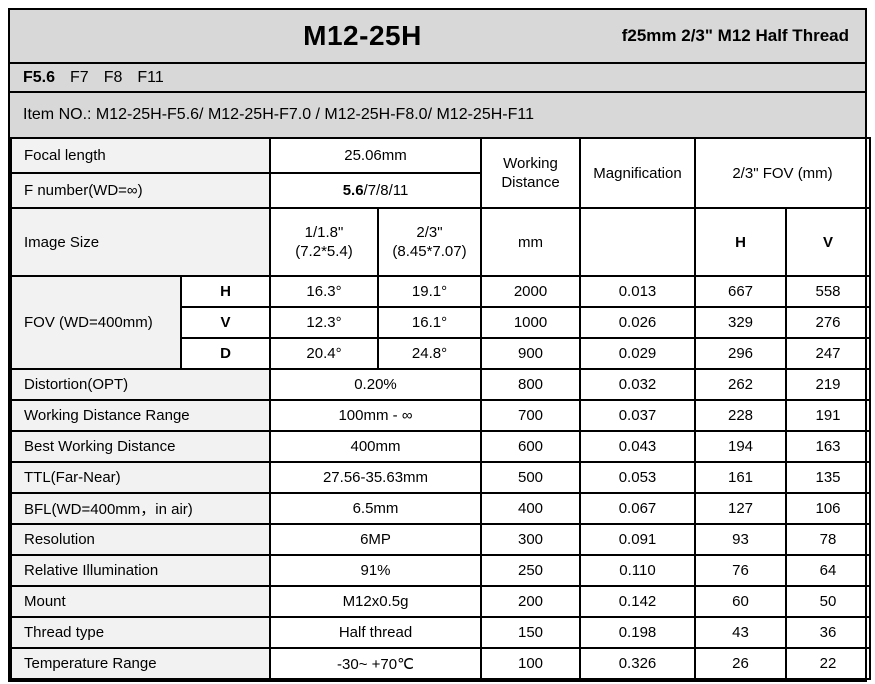 This screenshot has width=875, height=684. I want to click on table-row: D 20.4° 24.8° 900 0.029 296 247, so click(441, 353).